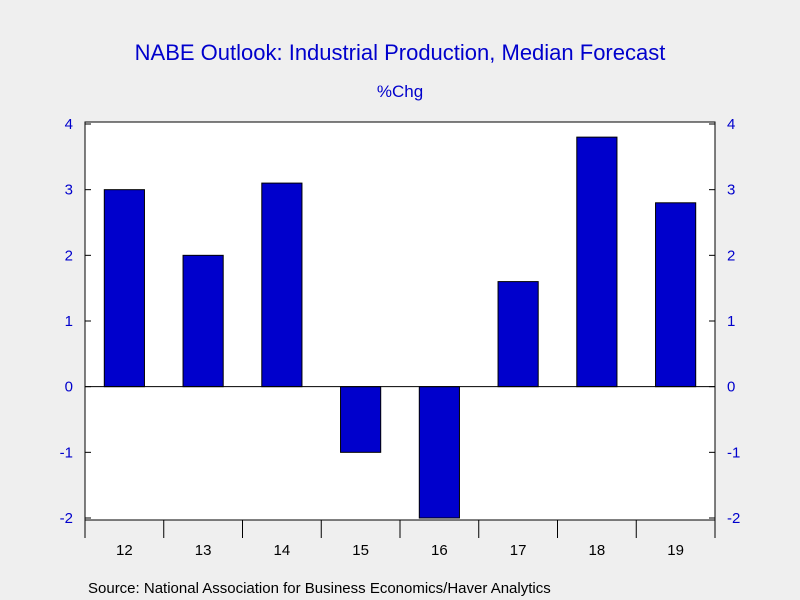  Describe the element at coordinates (731, 387) in the screenshot. I see `y-tick-label-right: 0` at that location.